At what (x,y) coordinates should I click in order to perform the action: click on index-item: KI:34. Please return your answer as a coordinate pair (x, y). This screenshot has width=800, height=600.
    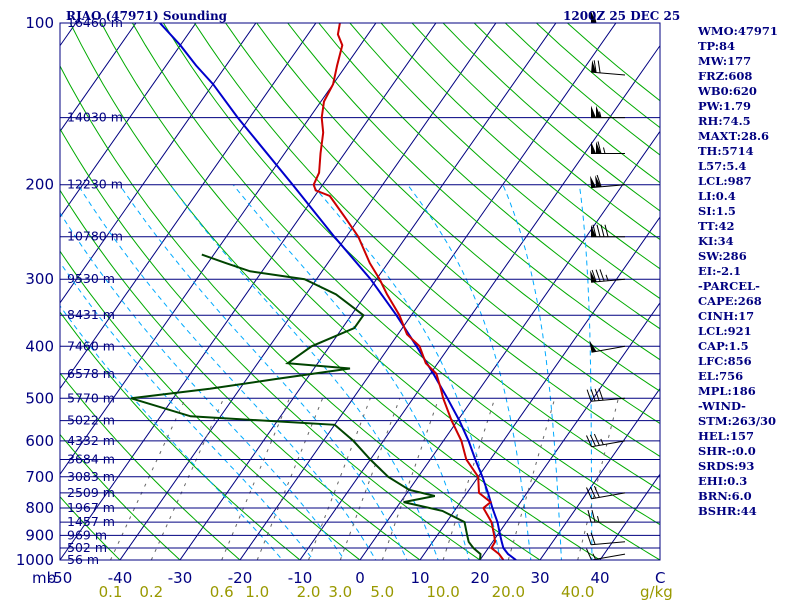
    Looking at the image, I should click on (716, 241).